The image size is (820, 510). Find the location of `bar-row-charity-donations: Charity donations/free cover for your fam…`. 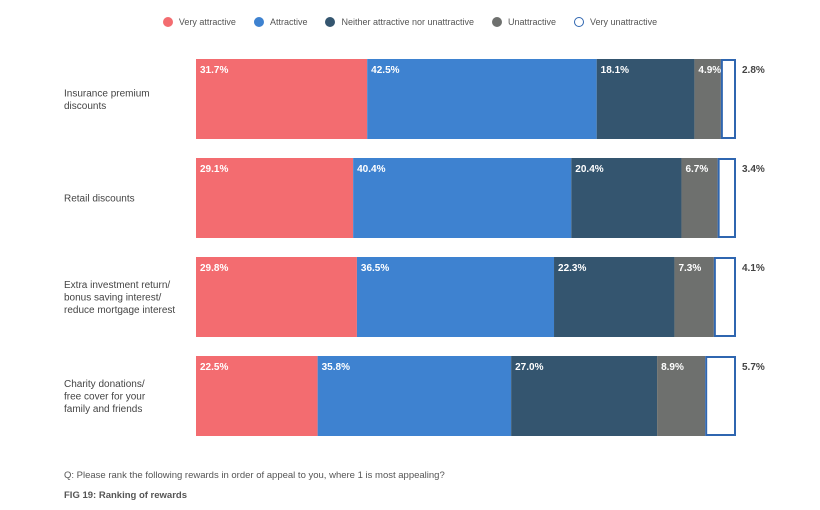

bar-row-charity-donations: Charity donations/free cover for your fam… is located at coordinates (414, 396).